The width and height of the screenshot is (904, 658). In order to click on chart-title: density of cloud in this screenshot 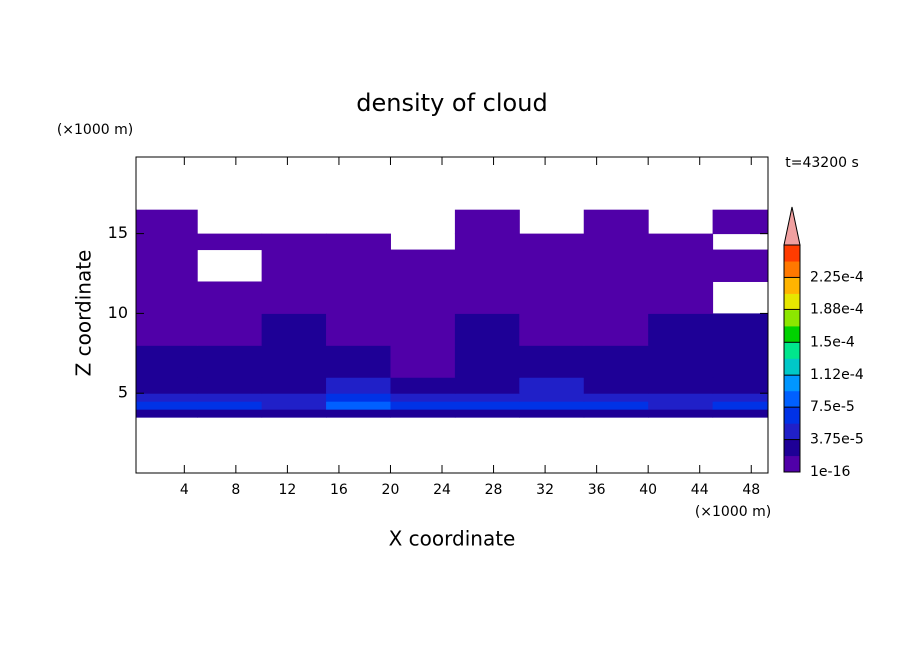, I will do `click(451, 103)`.